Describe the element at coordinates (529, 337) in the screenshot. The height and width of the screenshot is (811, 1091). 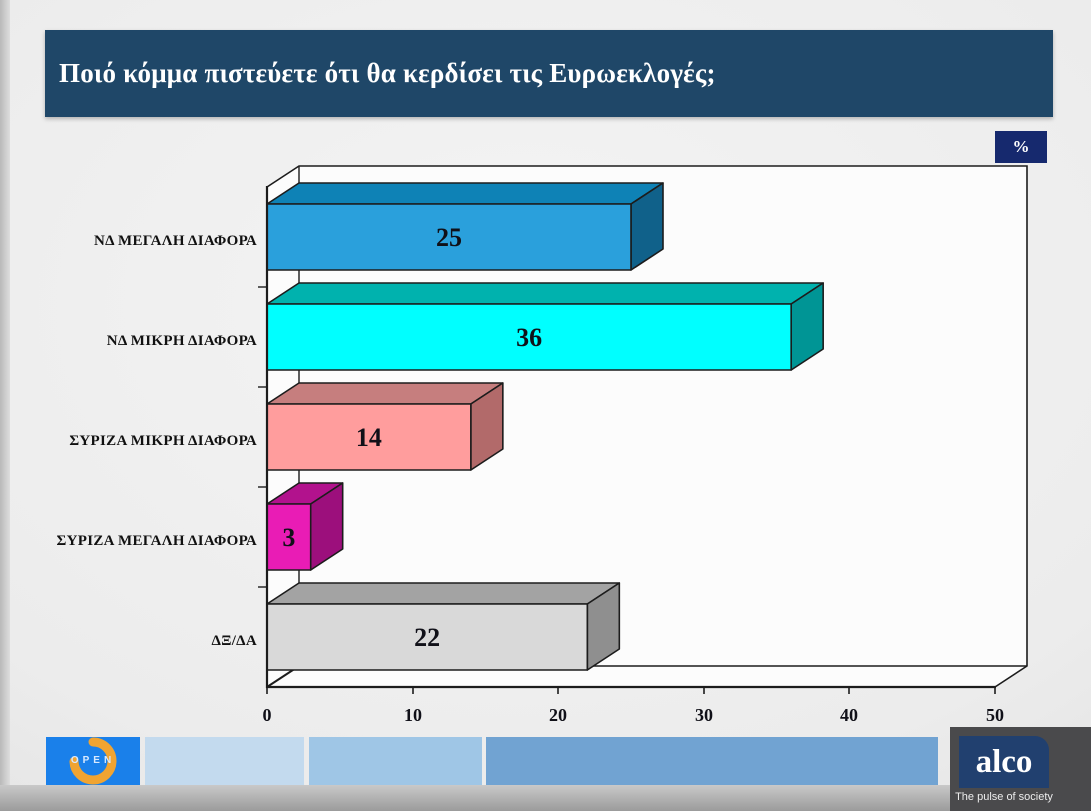
I see `bar-value-label: 36` at that location.